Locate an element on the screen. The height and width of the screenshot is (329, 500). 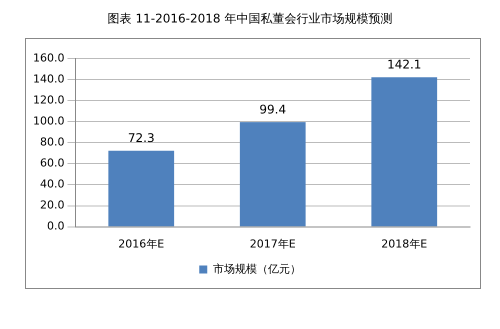
x-tick-label: 2016年E is located at coordinates (141, 243).